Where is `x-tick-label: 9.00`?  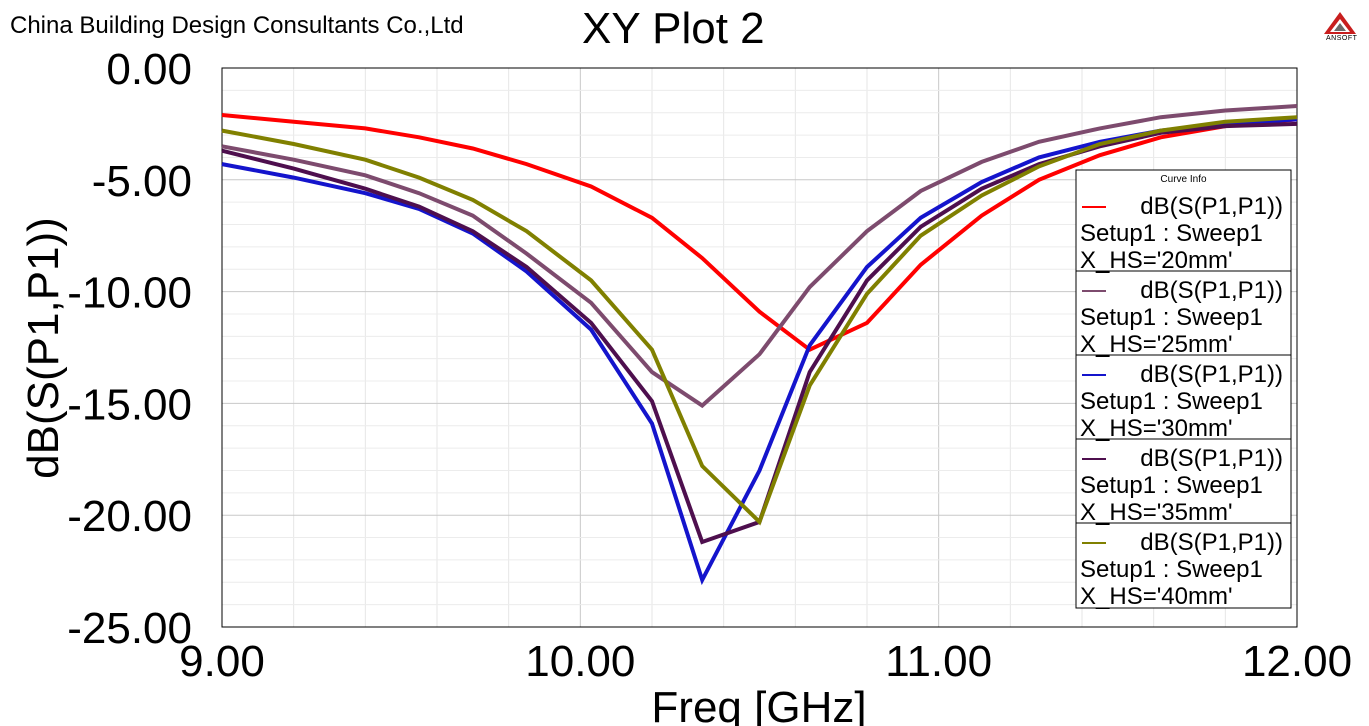 x-tick-label: 9.00 is located at coordinates (222, 661).